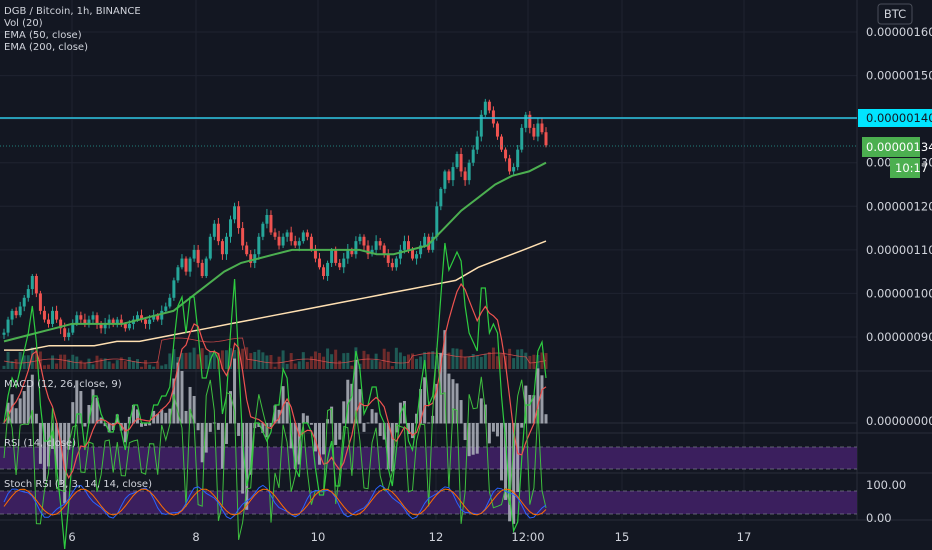  I want to click on macd-label: MACD (12, 26, close, 9), so click(63, 384).